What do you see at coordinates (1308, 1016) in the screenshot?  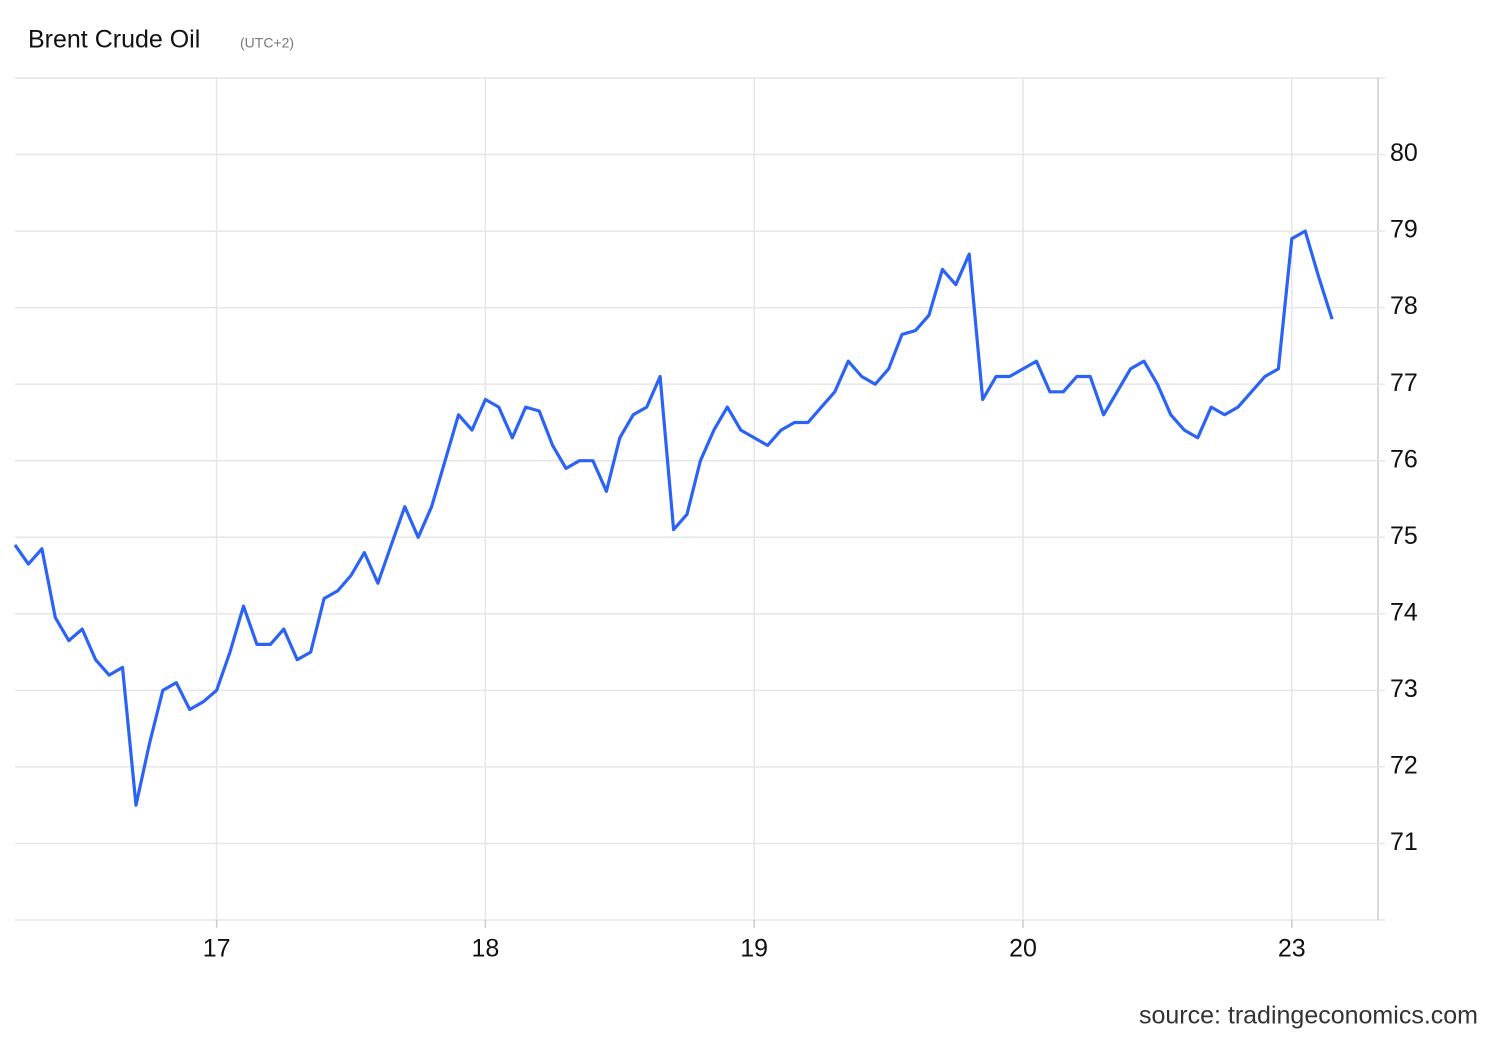 I see `source: source: tradingeconomics.com` at bounding box center [1308, 1016].